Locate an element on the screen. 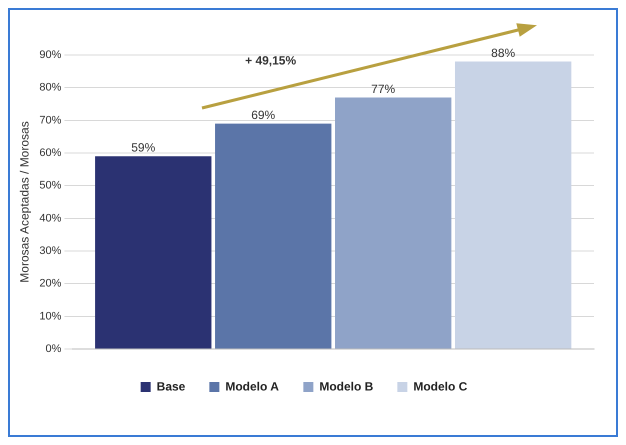 This screenshot has width=626, height=445. data-label: 59% is located at coordinates (143, 147).